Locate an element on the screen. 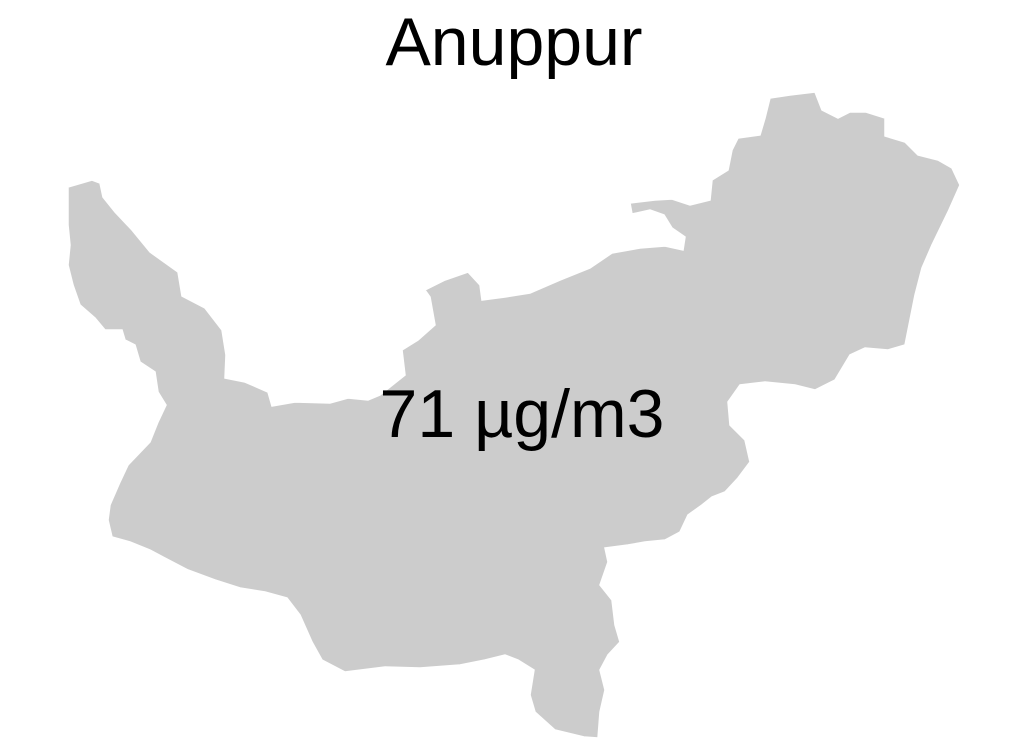 This screenshot has height=751, width=1028. map-title: Anuppur is located at coordinates (514, 42).